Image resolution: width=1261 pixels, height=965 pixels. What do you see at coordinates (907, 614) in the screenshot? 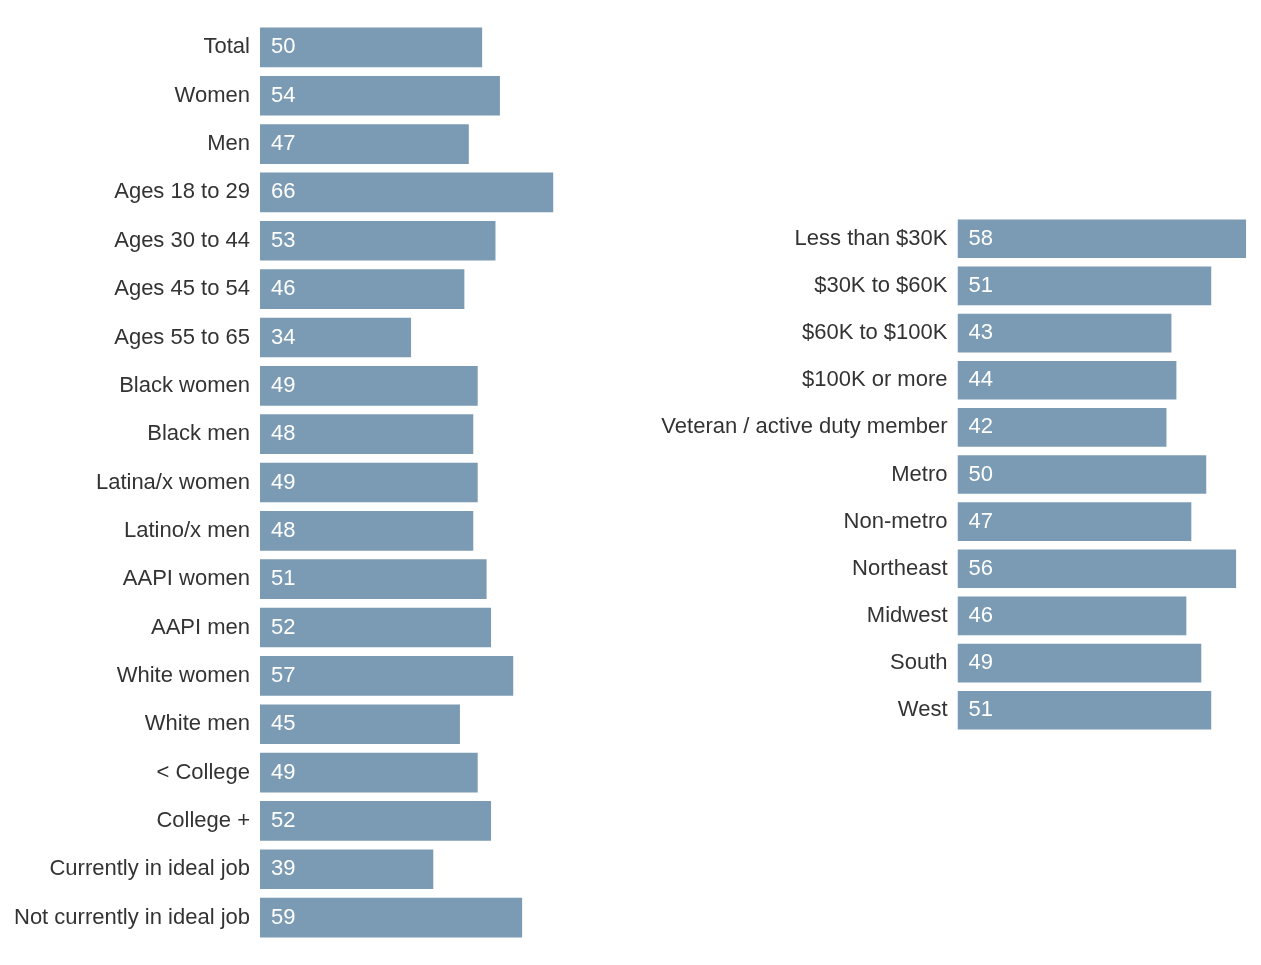
I see `y-tick-label: Midwest` at bounding box center [907, 614].